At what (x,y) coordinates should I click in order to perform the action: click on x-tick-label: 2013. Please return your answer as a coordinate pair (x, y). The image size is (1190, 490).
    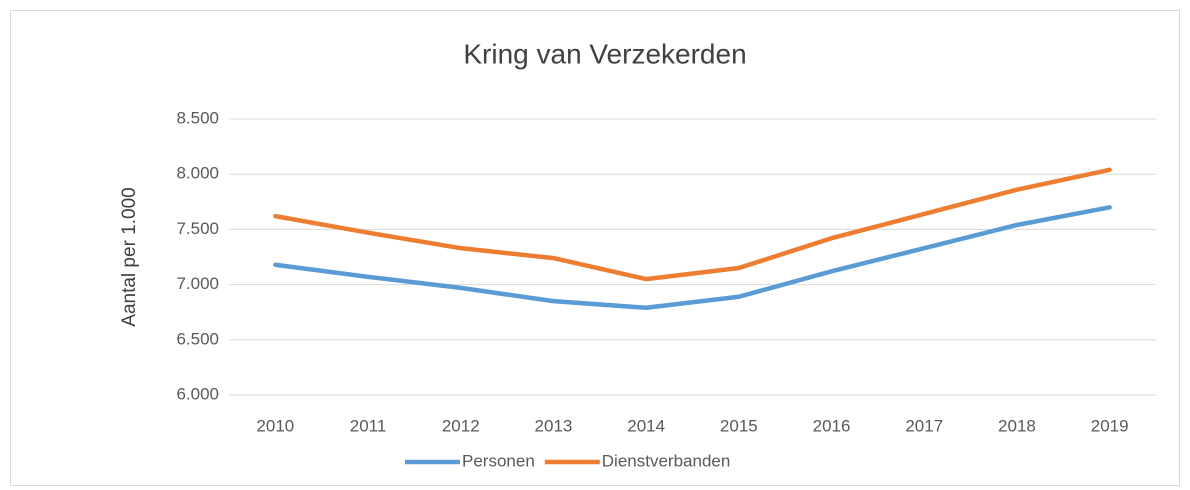
    Looking at the image, I should click on (554, 425).